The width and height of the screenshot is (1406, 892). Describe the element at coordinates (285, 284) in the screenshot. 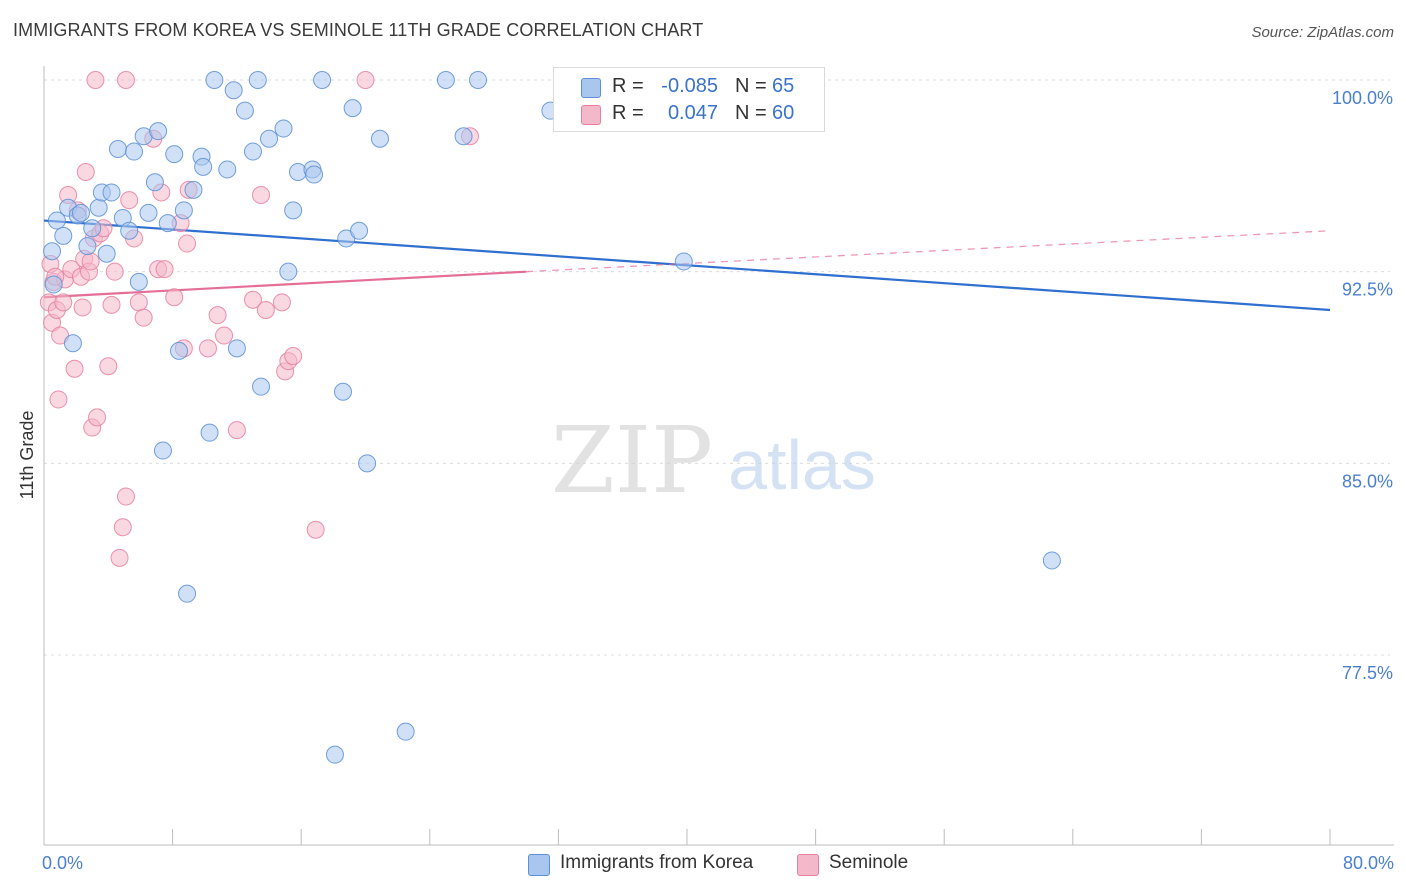

I see `seminole-trend-line` at that location.